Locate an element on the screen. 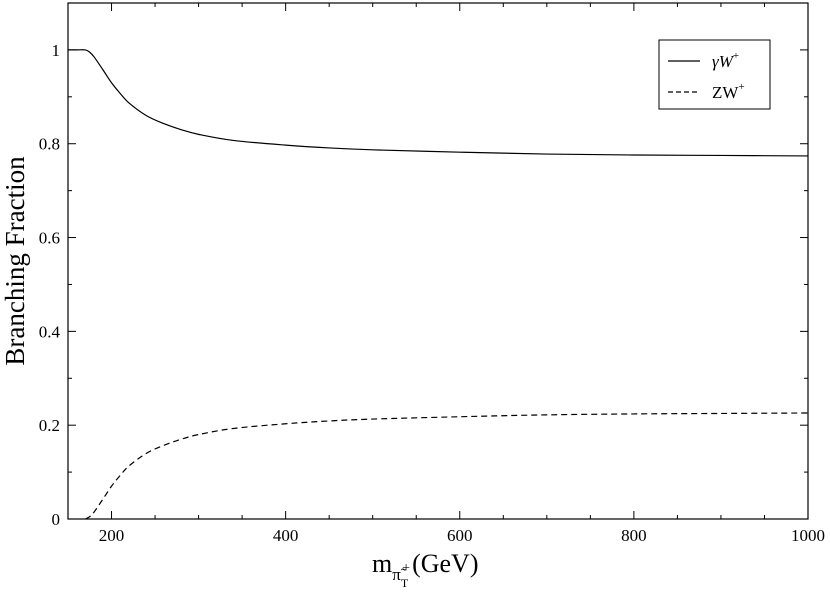 The height and width of the screenshot is (592, 830). legend-box is located at coordinates (714, 74).